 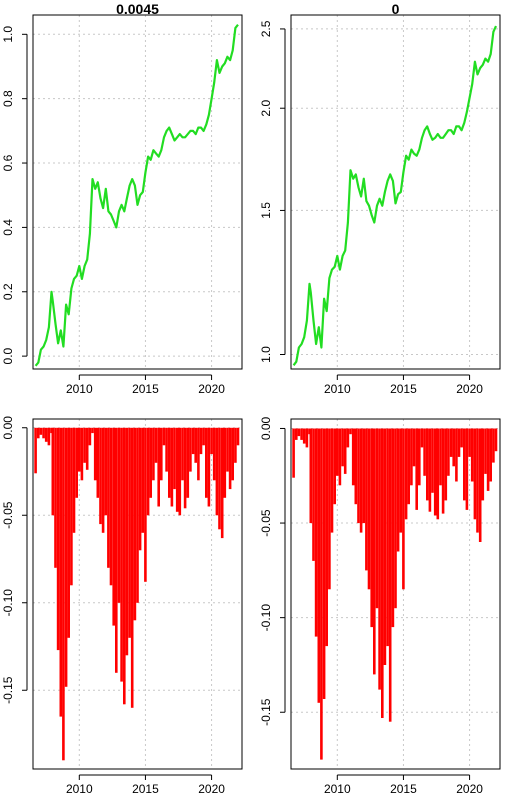 What do you see at coordinates (266, 523) in the screenshot?
I see `drawdown-b-y-tick-label--0.05: -0.05` at bounding box center [266, 523].